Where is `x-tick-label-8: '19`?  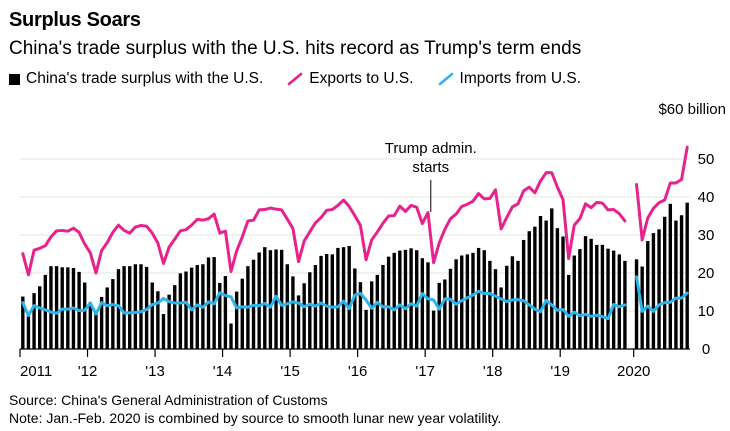
x-tick-label-8: '19 is located at coordinates (560, 371).